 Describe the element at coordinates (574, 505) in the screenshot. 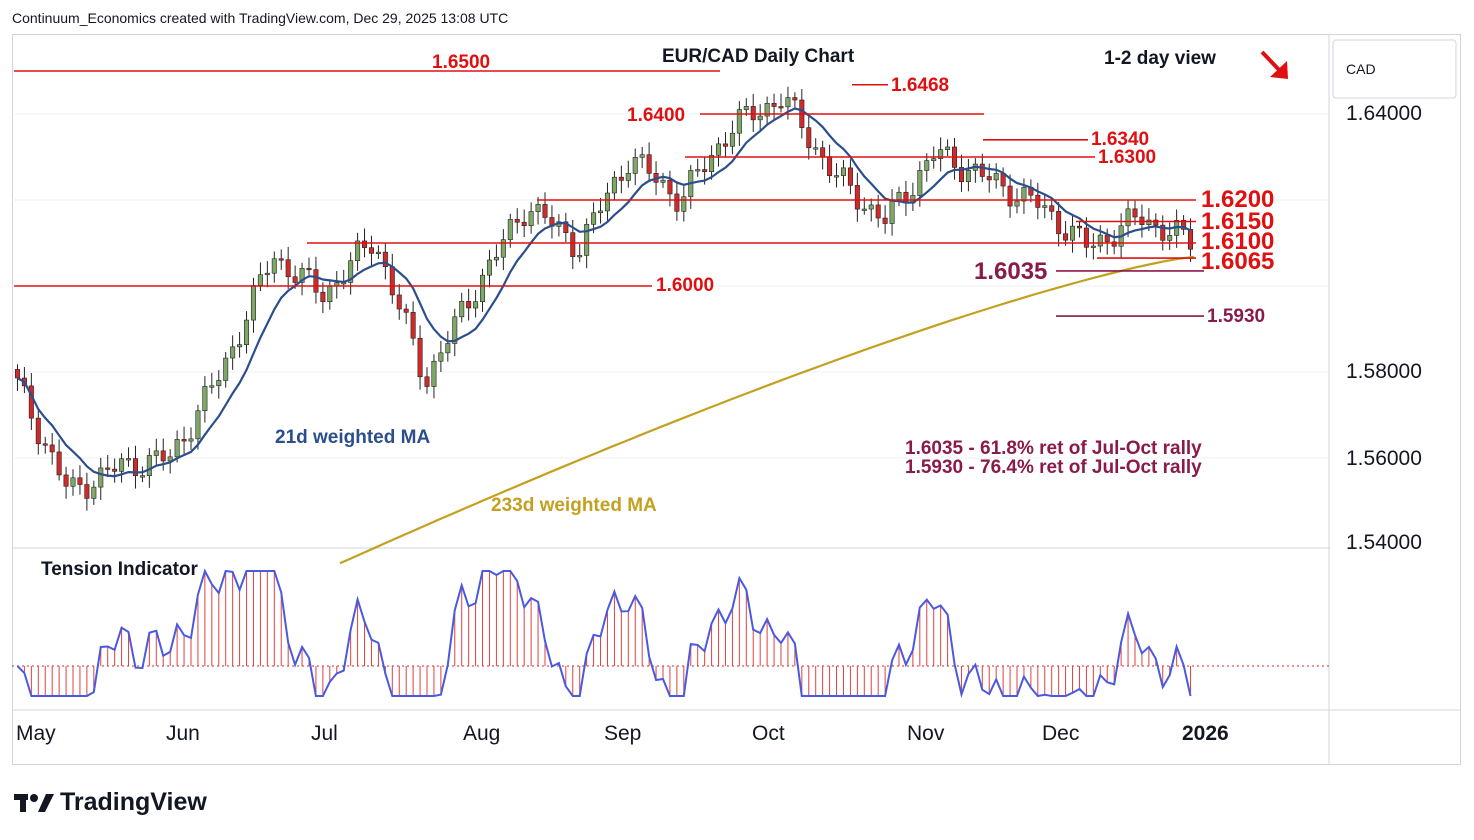

I see `ma233-label: 233d weighted MA` at that location.